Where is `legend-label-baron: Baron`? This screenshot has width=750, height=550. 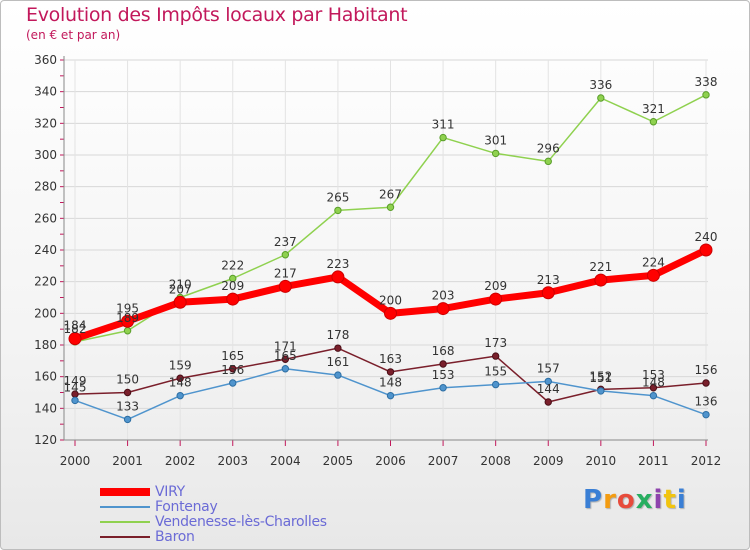 legend-label-baron: Baron is located at coordinates (175, 537).